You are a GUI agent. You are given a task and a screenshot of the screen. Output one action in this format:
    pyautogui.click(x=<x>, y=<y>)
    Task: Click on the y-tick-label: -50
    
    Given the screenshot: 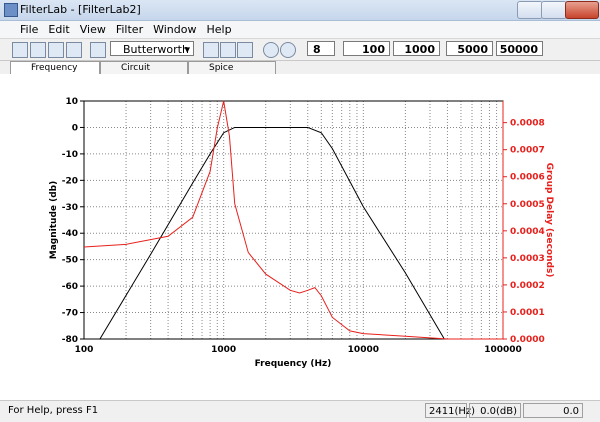 What is the action you would take?
    pyautogui.click(x=70, y=261)
    